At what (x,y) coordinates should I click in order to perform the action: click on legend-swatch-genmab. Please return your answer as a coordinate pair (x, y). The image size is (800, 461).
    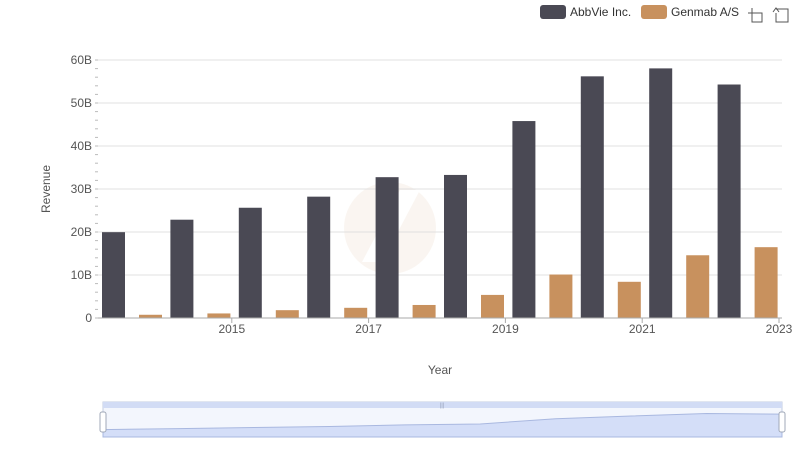
    Looking at the image, I should click on (654, 12).